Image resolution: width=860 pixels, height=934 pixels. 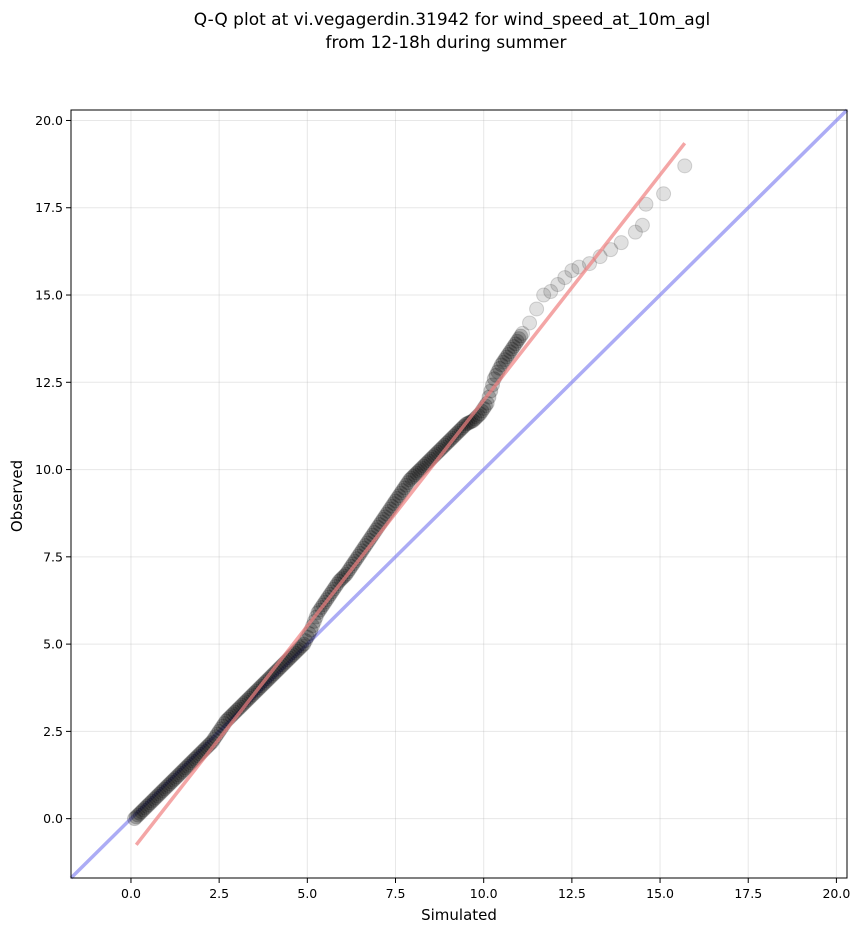 I want to click on x-tick-label: 5.0, so click(x=307, y=893).